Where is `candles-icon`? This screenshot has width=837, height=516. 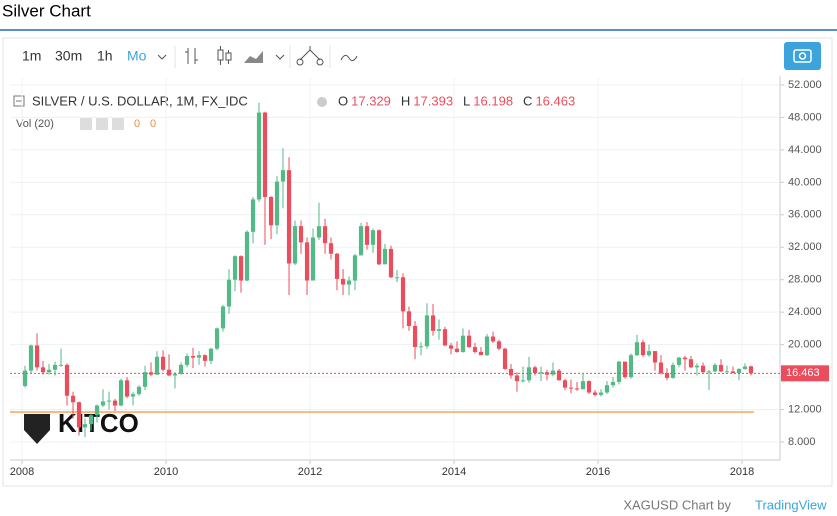 candles-icon is located at coordinates (224, 55).